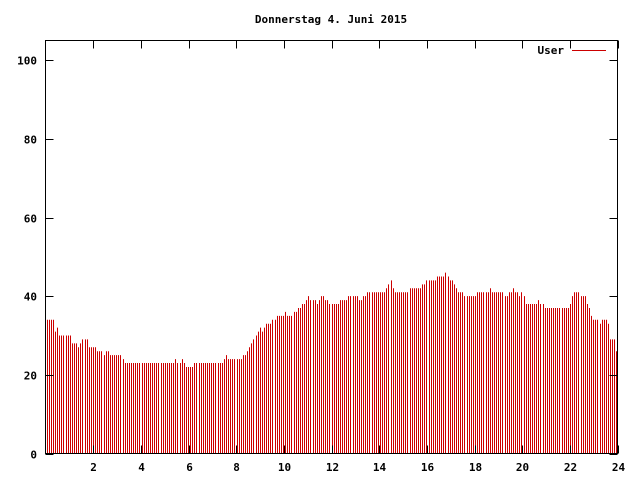 This screenshot has height=480, width=640. Describe the element at coordinates (30, 140) in the screenshot. I see `y-tick-label: 80` at that location.